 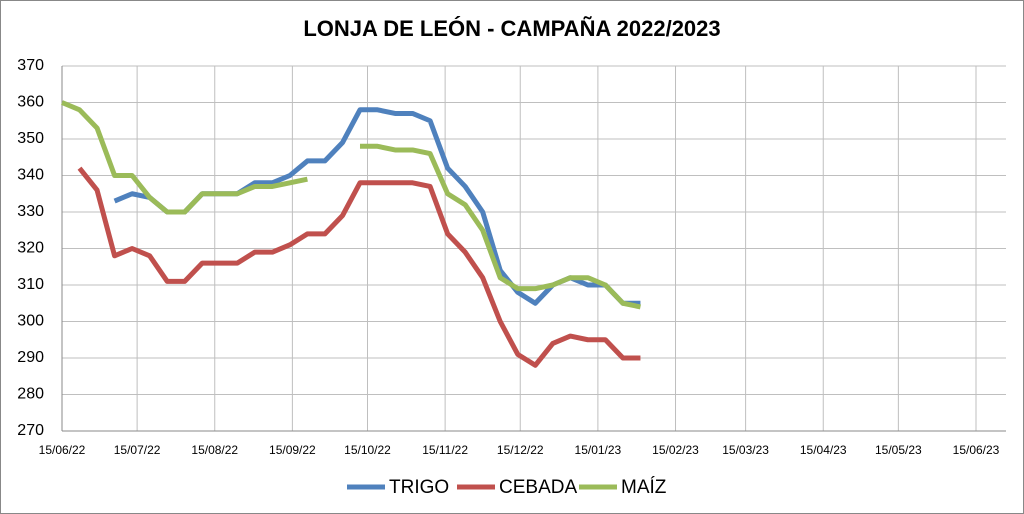 I want to click on legend-label: TRIGO, so click(x=419, y=487).